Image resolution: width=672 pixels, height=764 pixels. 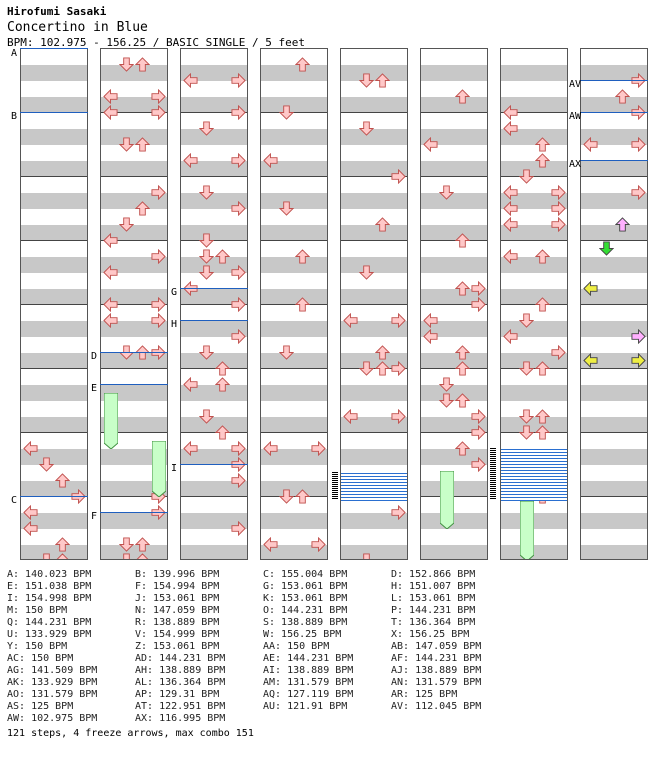 I want to click on bpm-change-entry: V: 154.999 BPM, so click(x=177, y=634).